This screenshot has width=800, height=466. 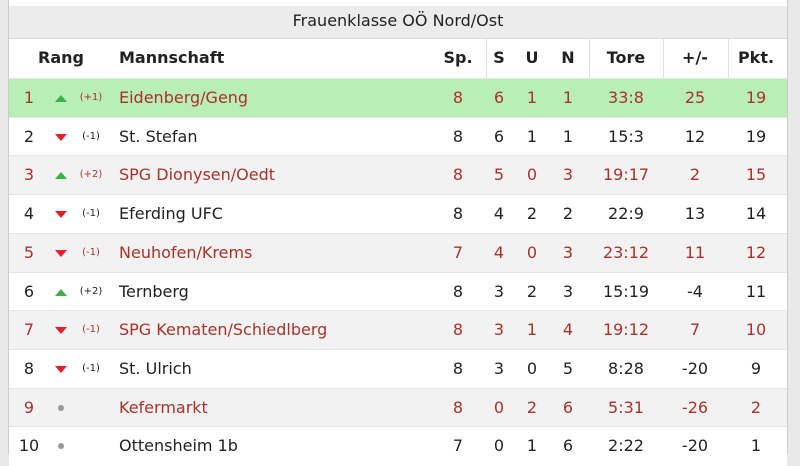 I want to click on table-cell: Neuhofen/Krems, so click(x=186, y=252).